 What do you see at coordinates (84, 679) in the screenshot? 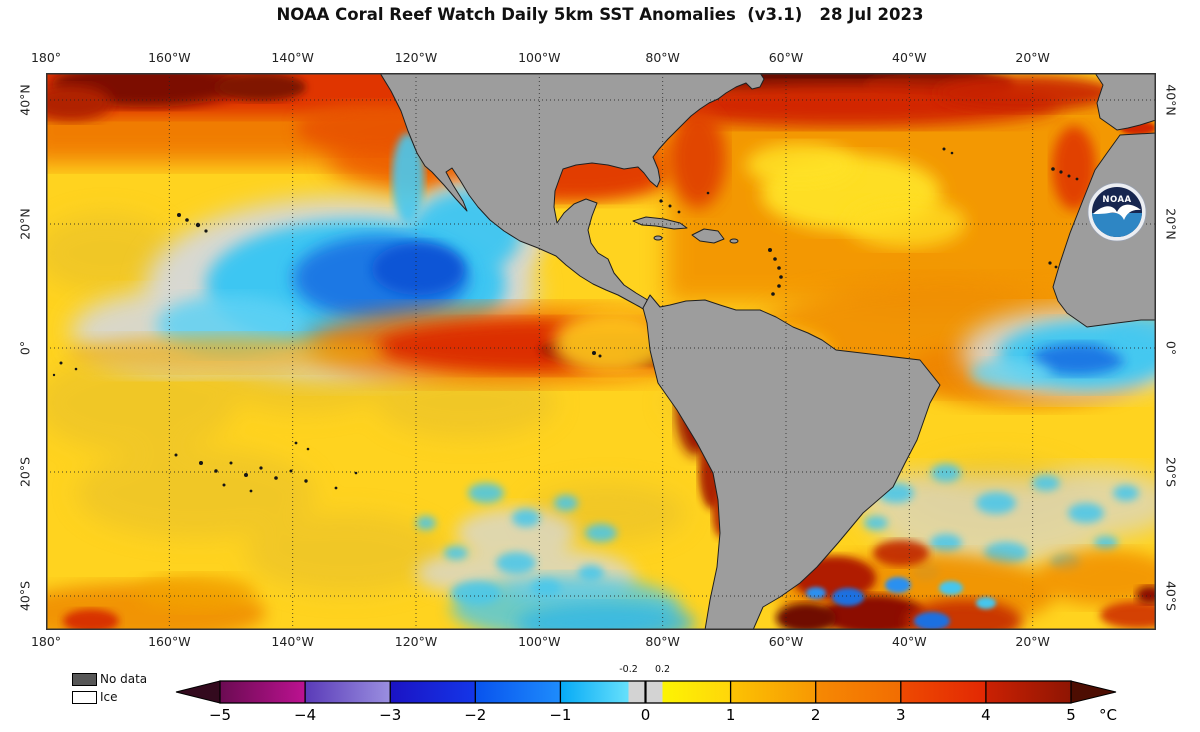
I see `no-data-swatch` at bounding box center [84, 679].